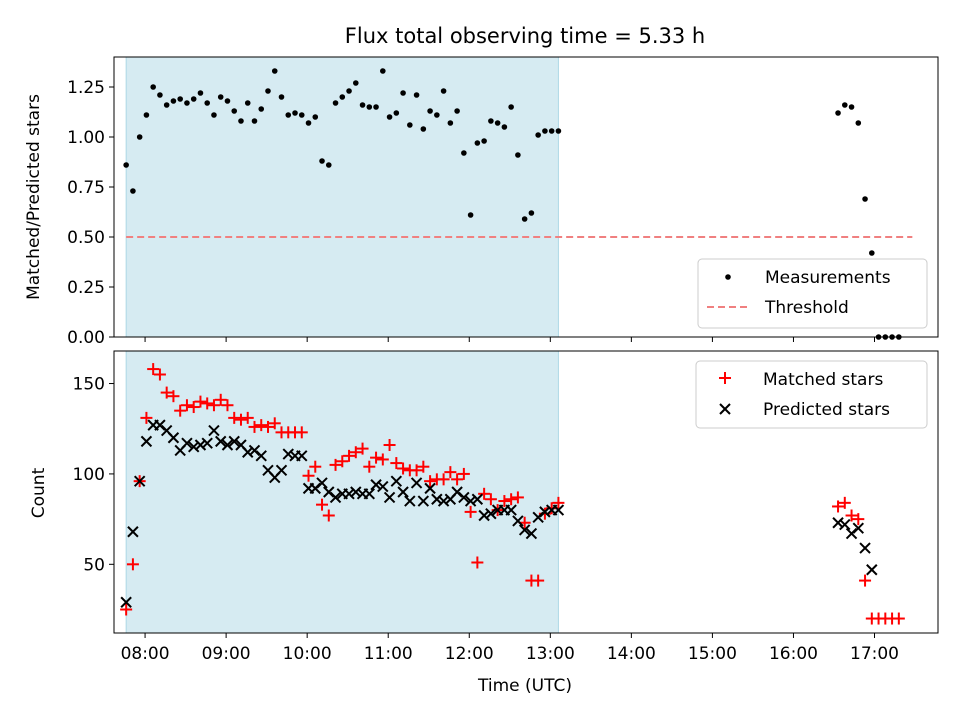 The width and height of the screenshot is (960, 720). I want to click on legend-measurements-label: Measurements, so click(828, 278).